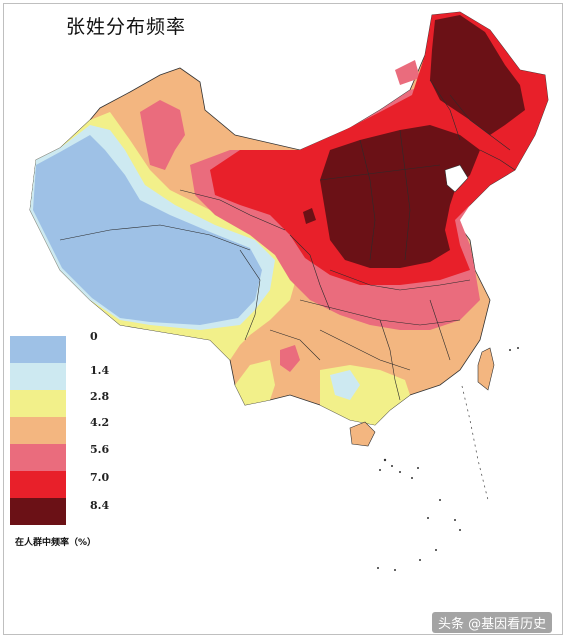 The width and height of the screenshot is (568, 641). What do you see at coordinates (492, 622) in the screenshot?
I see `watermark: 头条 @基因看历史` at bounding box center [492, 622].